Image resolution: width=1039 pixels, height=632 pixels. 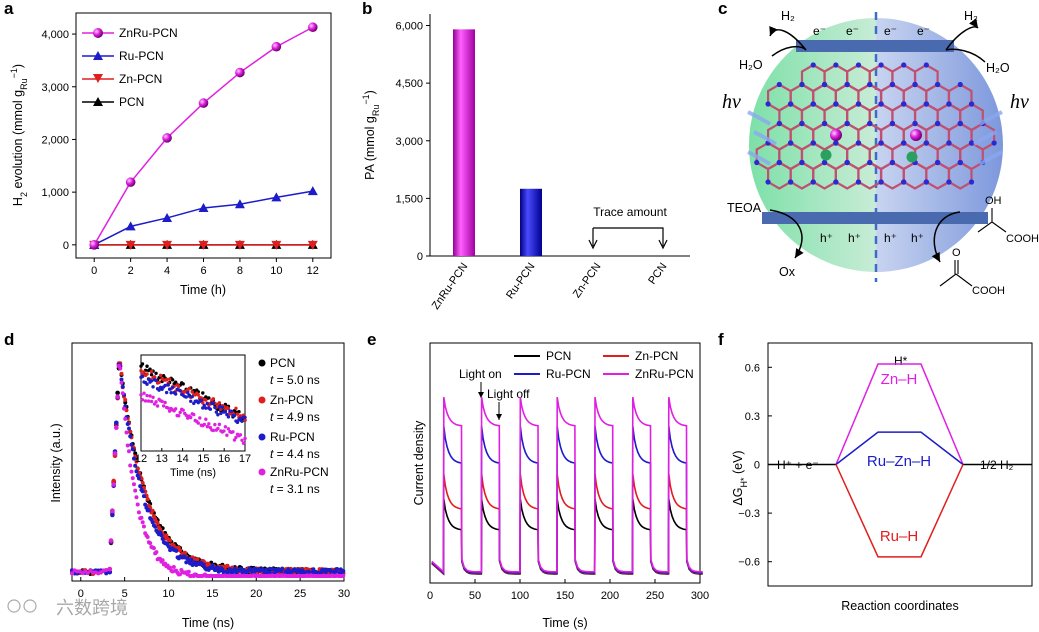 I want to click on legend-d-ru: Ru-PCN, so click(x=292, y=437).